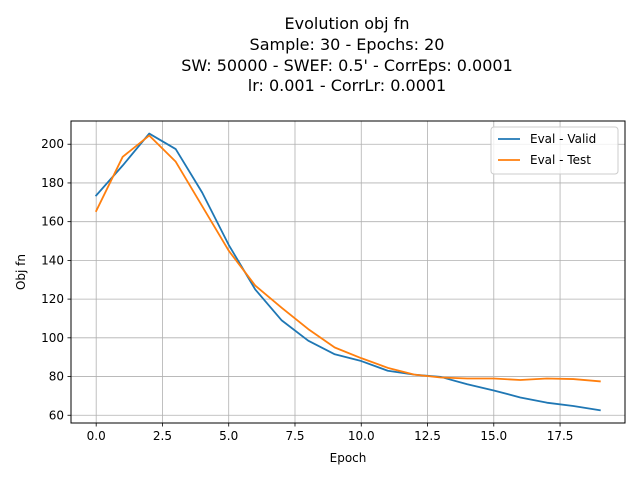  What do you see at coordinates (563, 139) in the screenshot?
I see `legend-label-eval-valid: Eval - Valid` at bounding box center [563, 139].